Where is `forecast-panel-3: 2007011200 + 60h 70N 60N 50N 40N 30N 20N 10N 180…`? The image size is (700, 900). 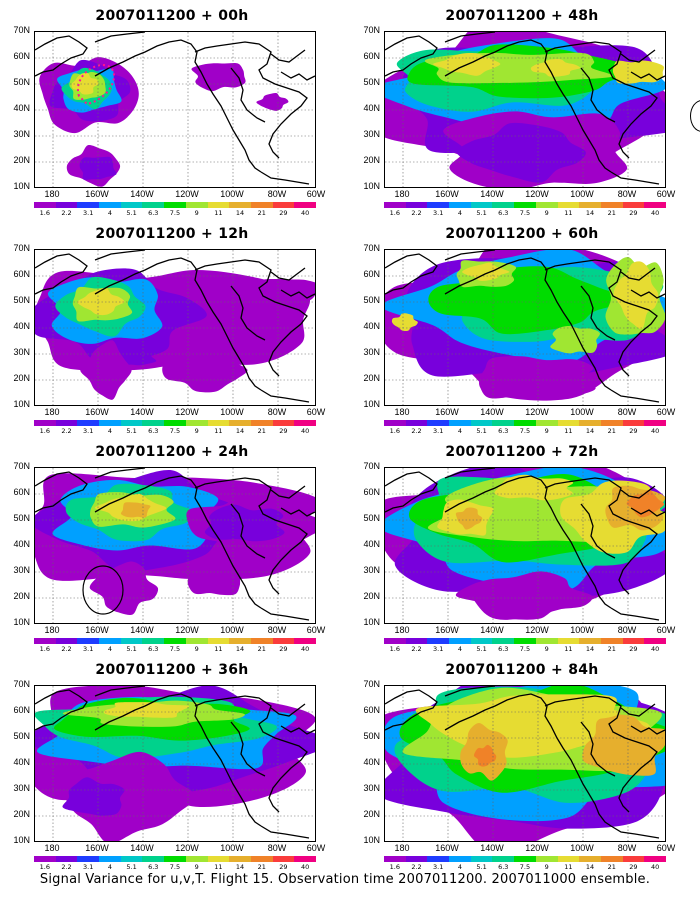
forecast-panel-3: 2007011200 + 60h 70N 60N 50N 40N 30N 20N 10N 180… is located at coordinates (520, 326).